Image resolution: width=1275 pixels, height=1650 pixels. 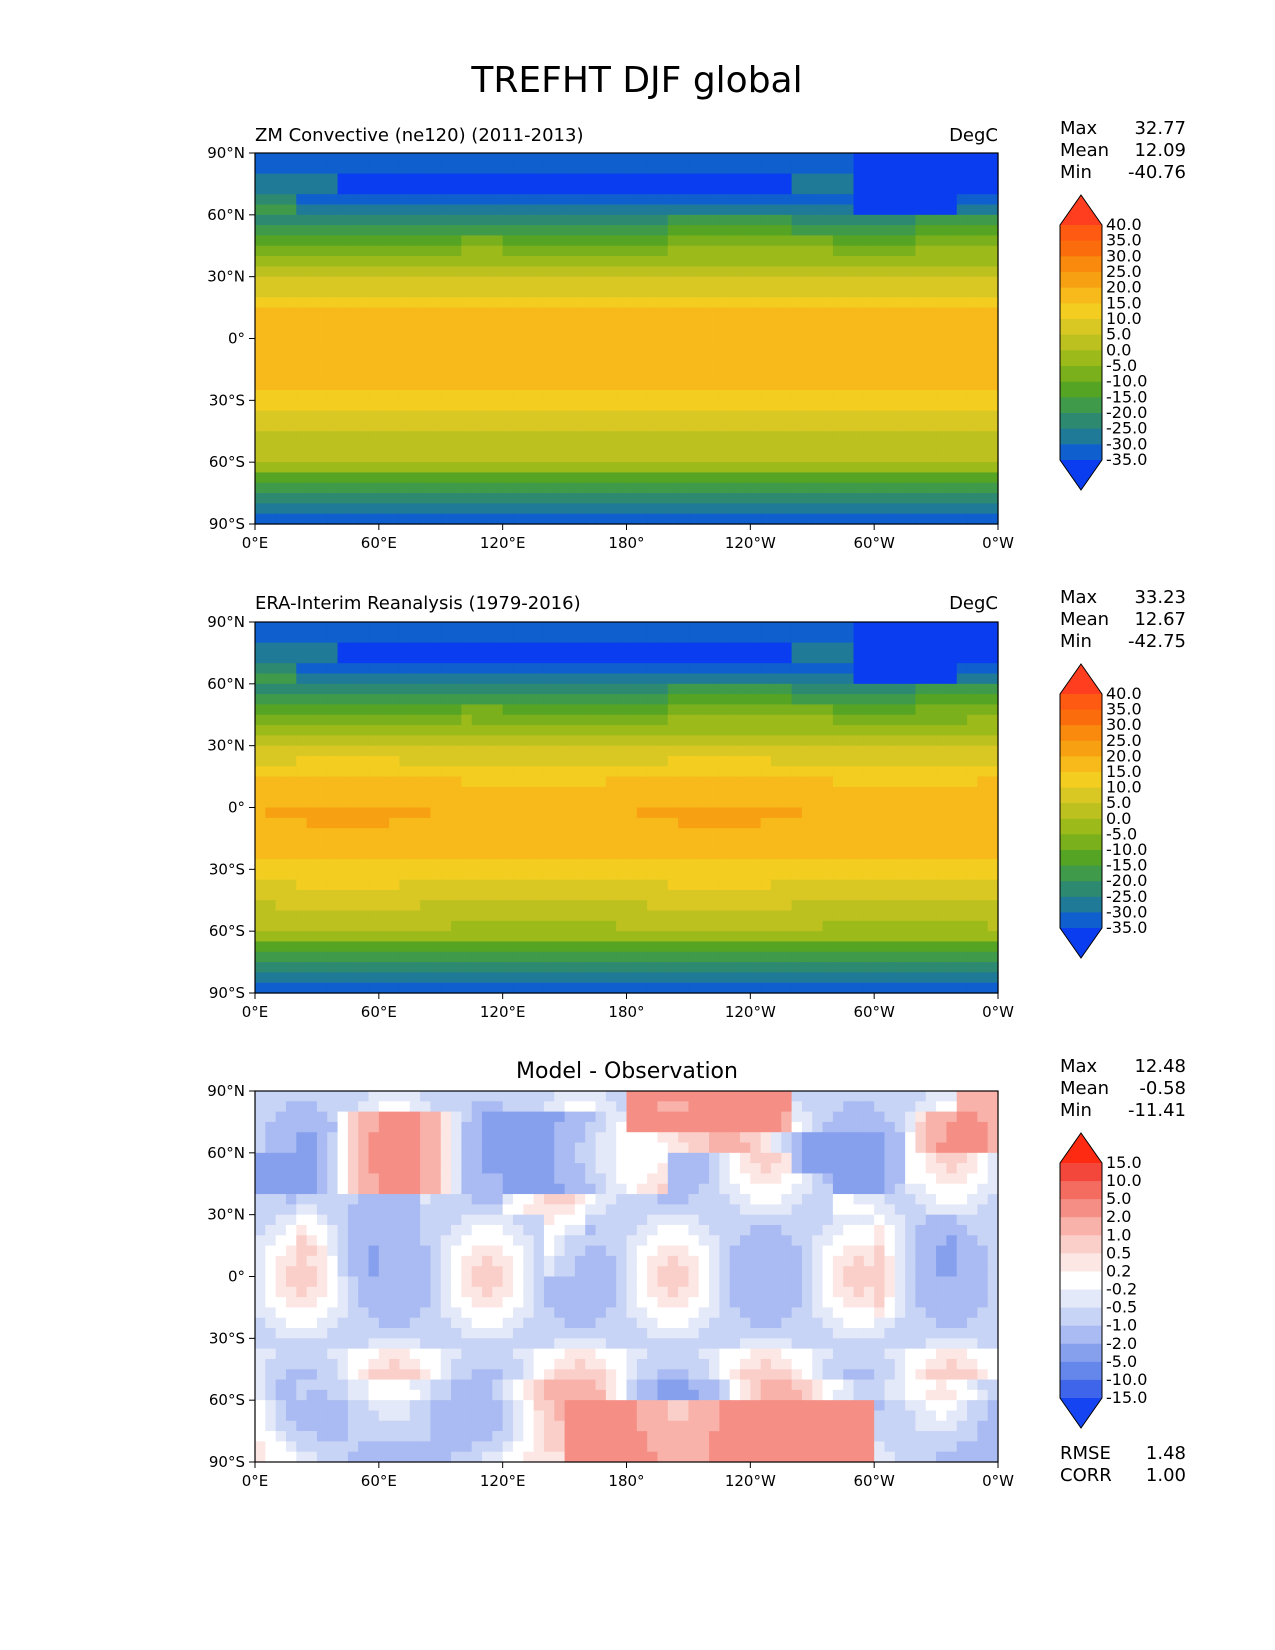 I want to click on colorbar-outline, so click(x=1081, y=342).